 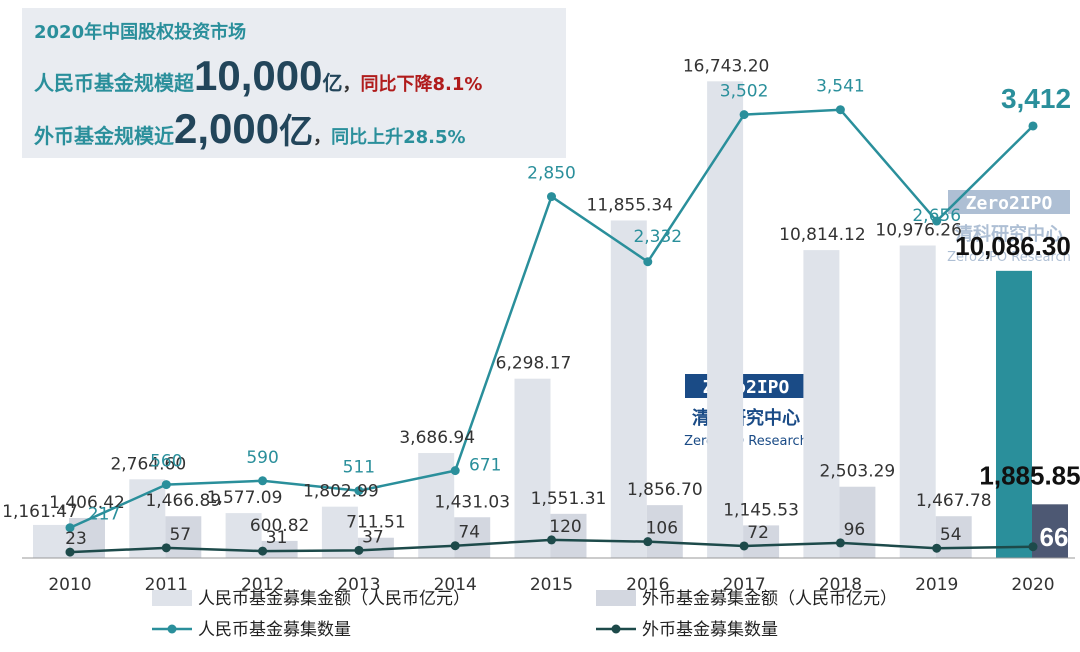 I want to click on fx-count-label-2017: 72, so click(x=758, y=533).